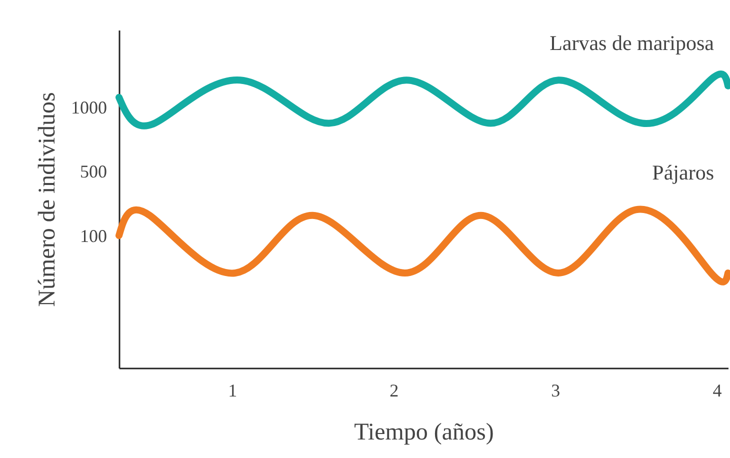 This screenshot has width=730, height=458. What do you see at coordinates (93, 236) in the screenshot?
I see `text: 100` at bounding box center [93, 236].